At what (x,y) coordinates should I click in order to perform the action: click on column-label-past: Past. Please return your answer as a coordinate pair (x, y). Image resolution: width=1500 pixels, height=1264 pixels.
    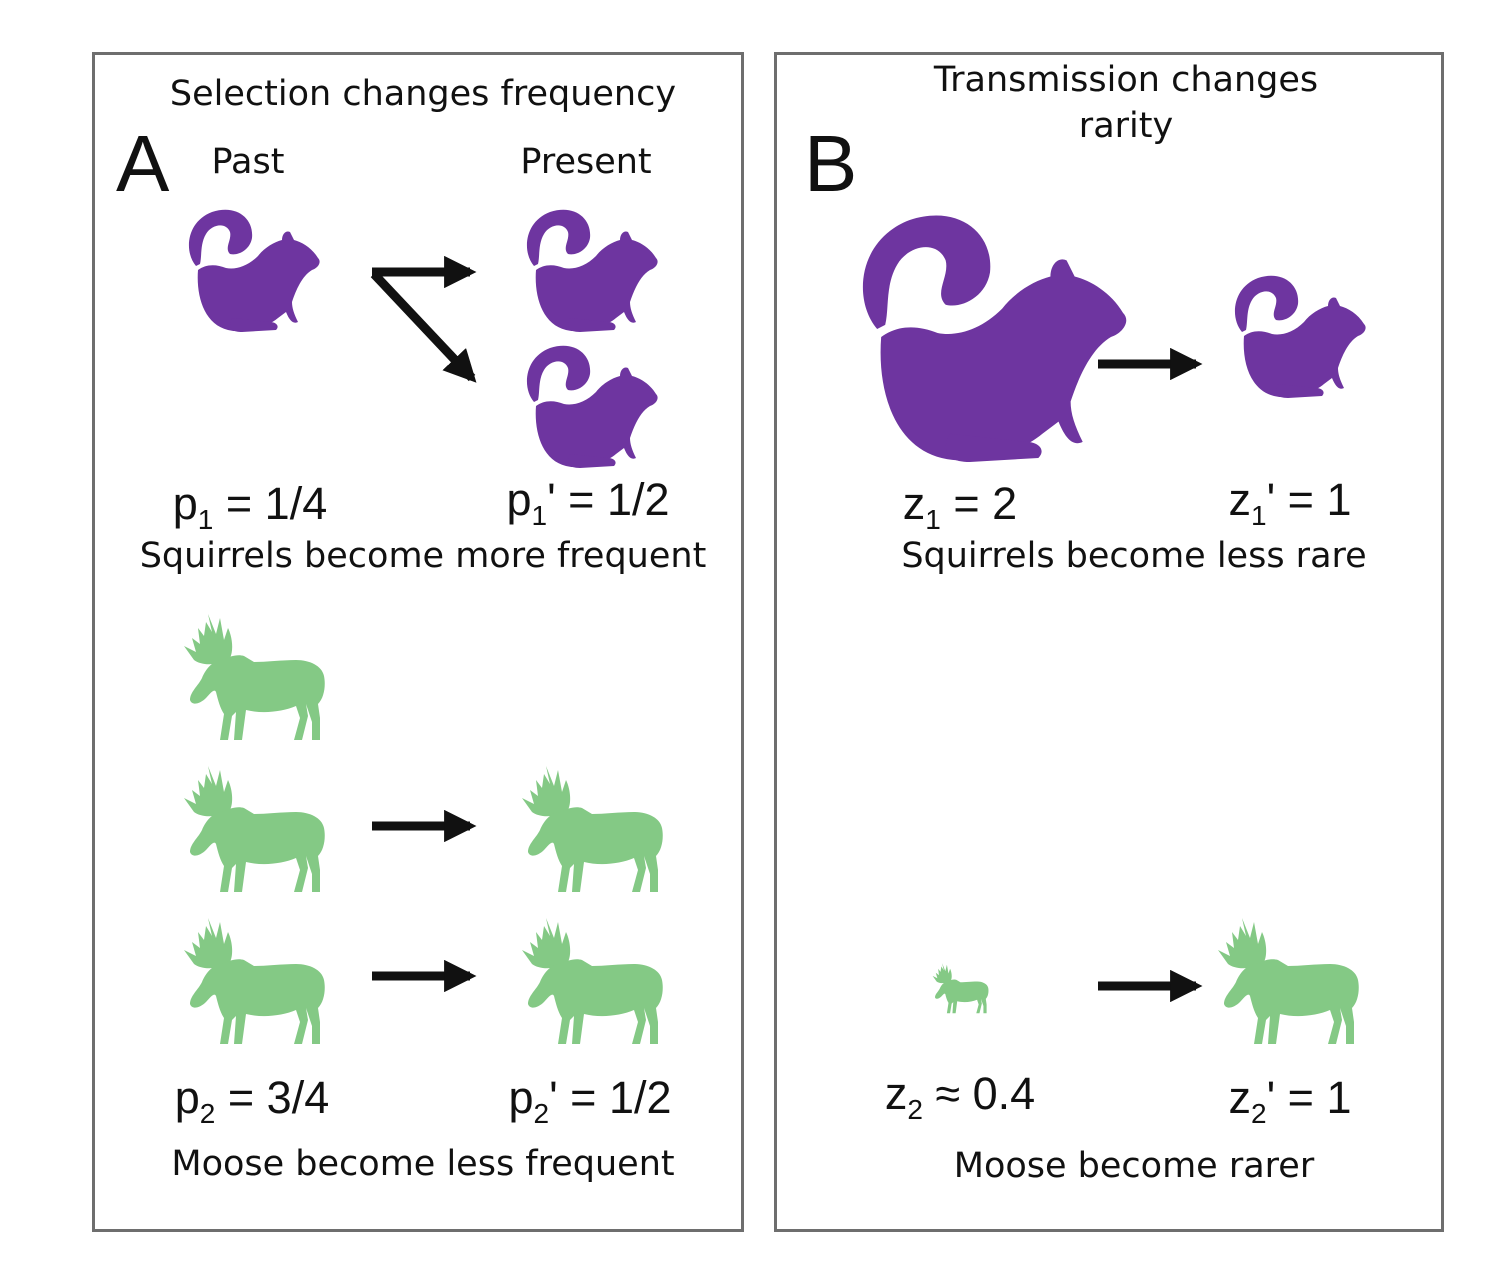
    Looking at the image, I should click on (248, 162).